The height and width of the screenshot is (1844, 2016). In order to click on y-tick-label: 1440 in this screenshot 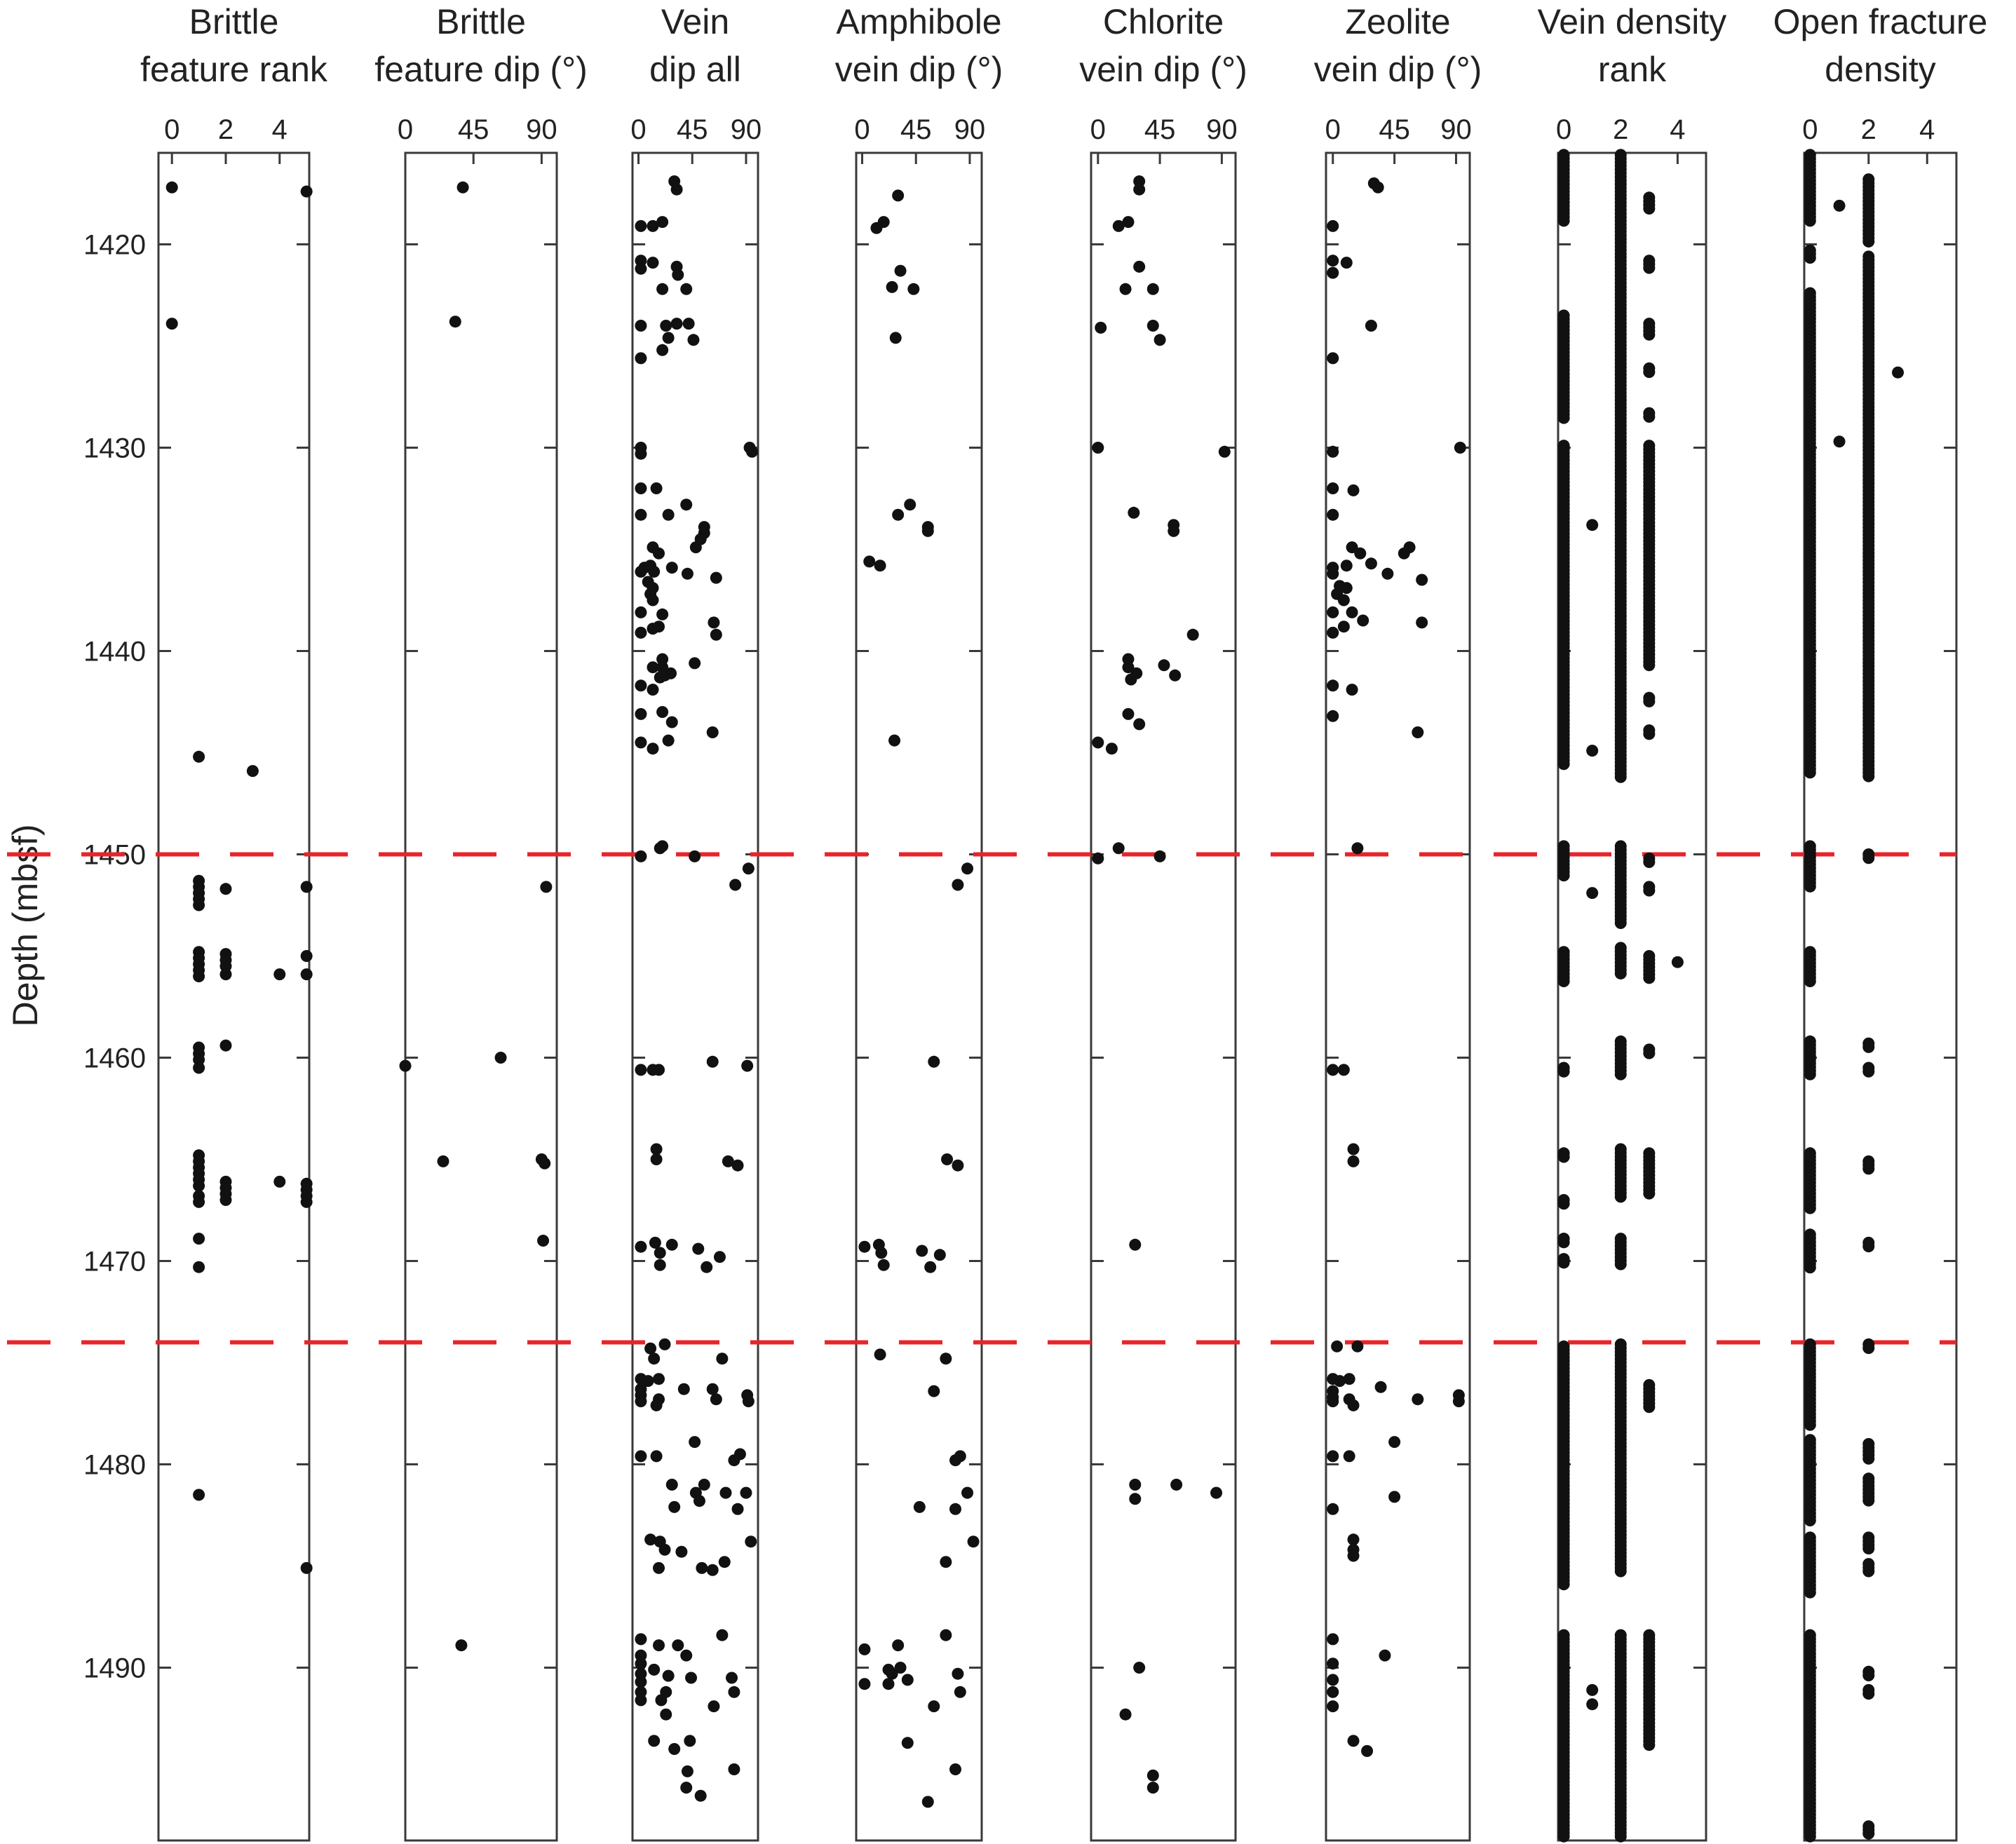, I will do `click(114, 652)`.